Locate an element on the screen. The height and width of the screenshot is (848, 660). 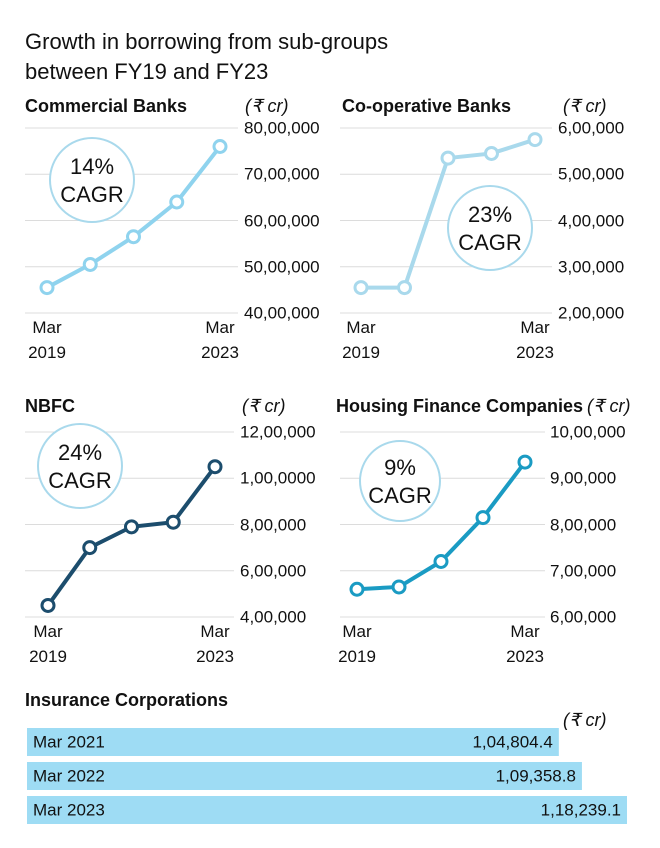
page-title: Growth in borrowing from sub-groups is located at coordinates (207, 41).